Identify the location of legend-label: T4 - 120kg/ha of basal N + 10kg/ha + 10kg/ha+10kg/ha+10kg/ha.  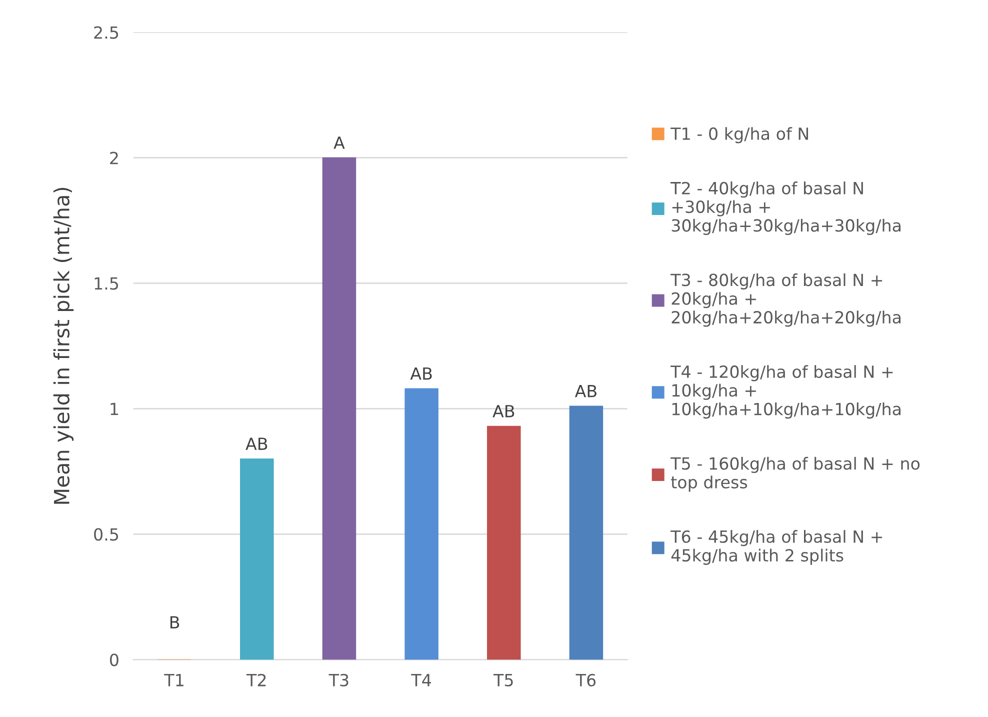
(785, 392).